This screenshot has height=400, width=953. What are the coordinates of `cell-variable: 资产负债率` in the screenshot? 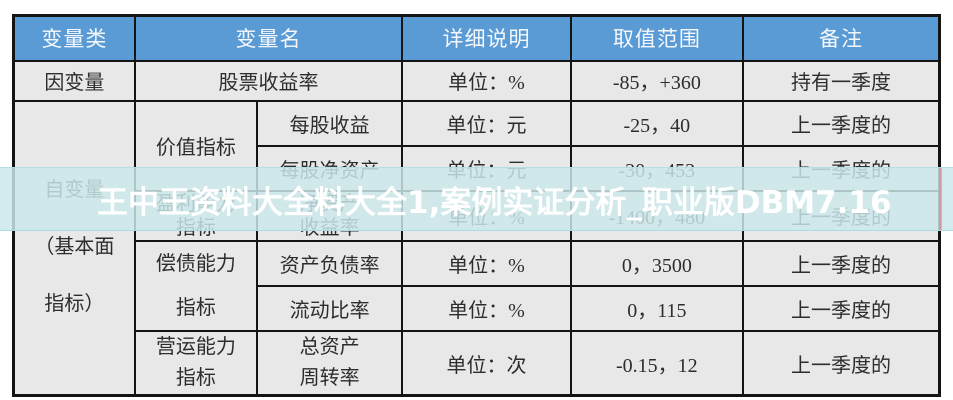 It's located at (329, 264).